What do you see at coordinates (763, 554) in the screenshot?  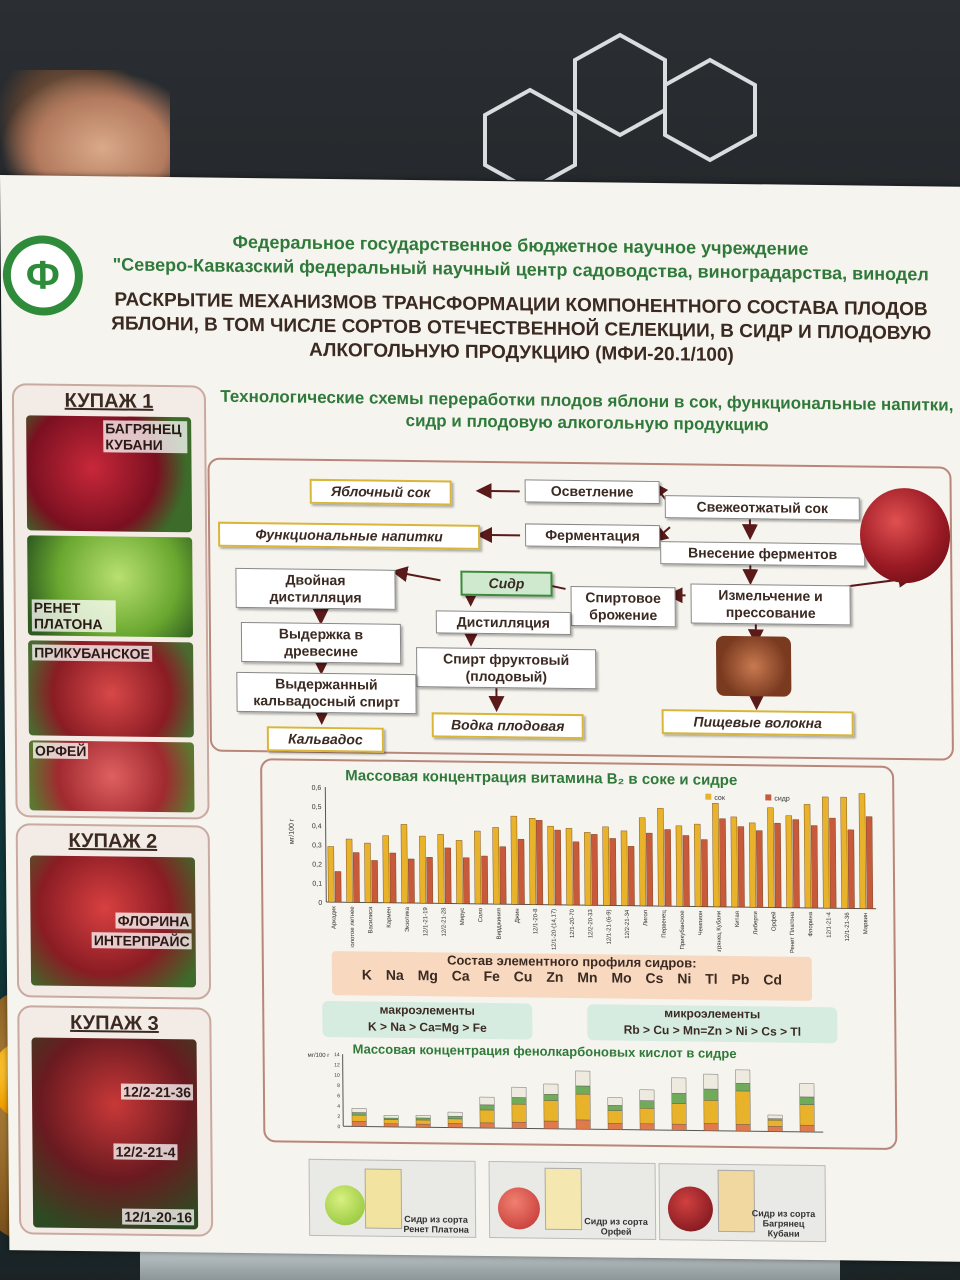 I see `flow-enzymes: Внесение ферментов` at bounding box center [763, 554].